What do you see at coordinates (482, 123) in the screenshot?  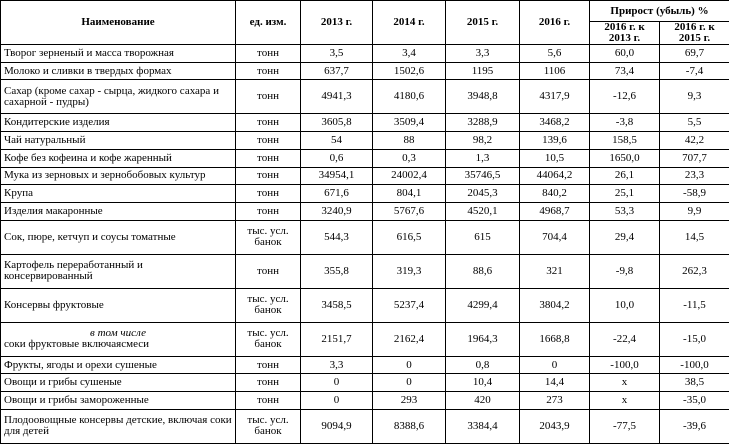 I see `value-cell: 3288,9` at bounding box center [482, 123].